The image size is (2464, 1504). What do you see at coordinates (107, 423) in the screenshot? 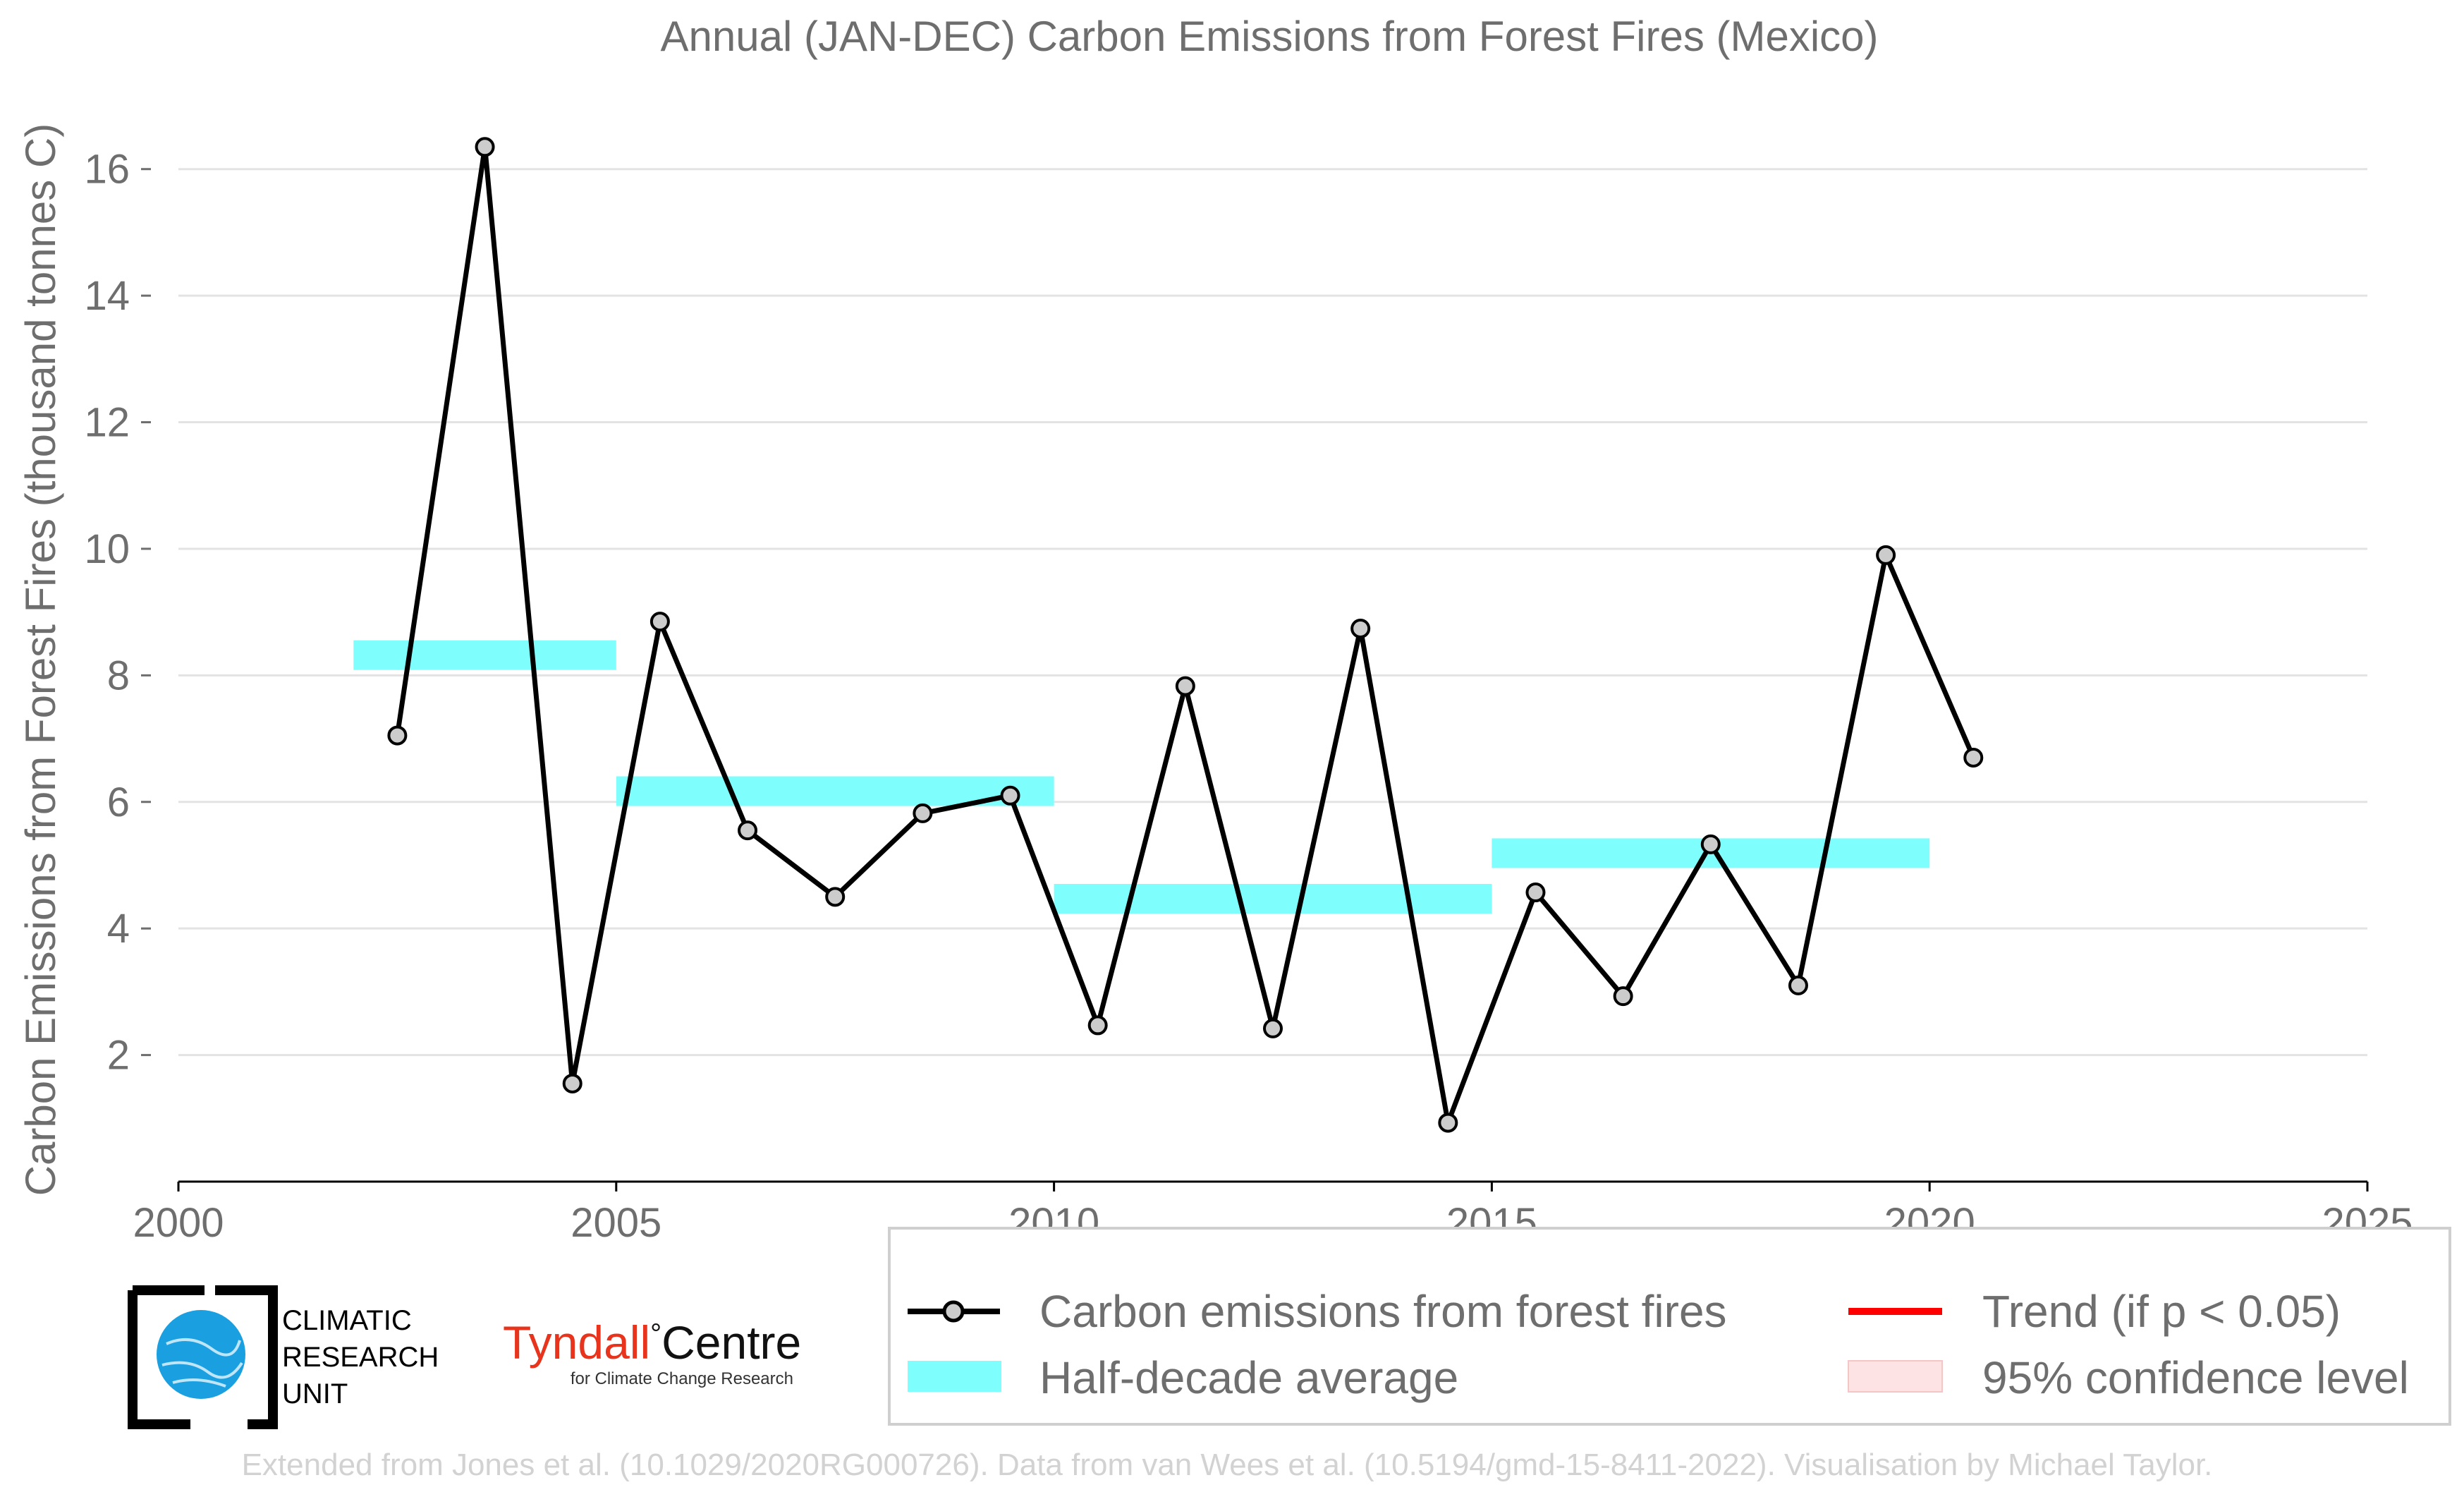
I see `y-tick-label: 12` at bounding box center [107, 423].